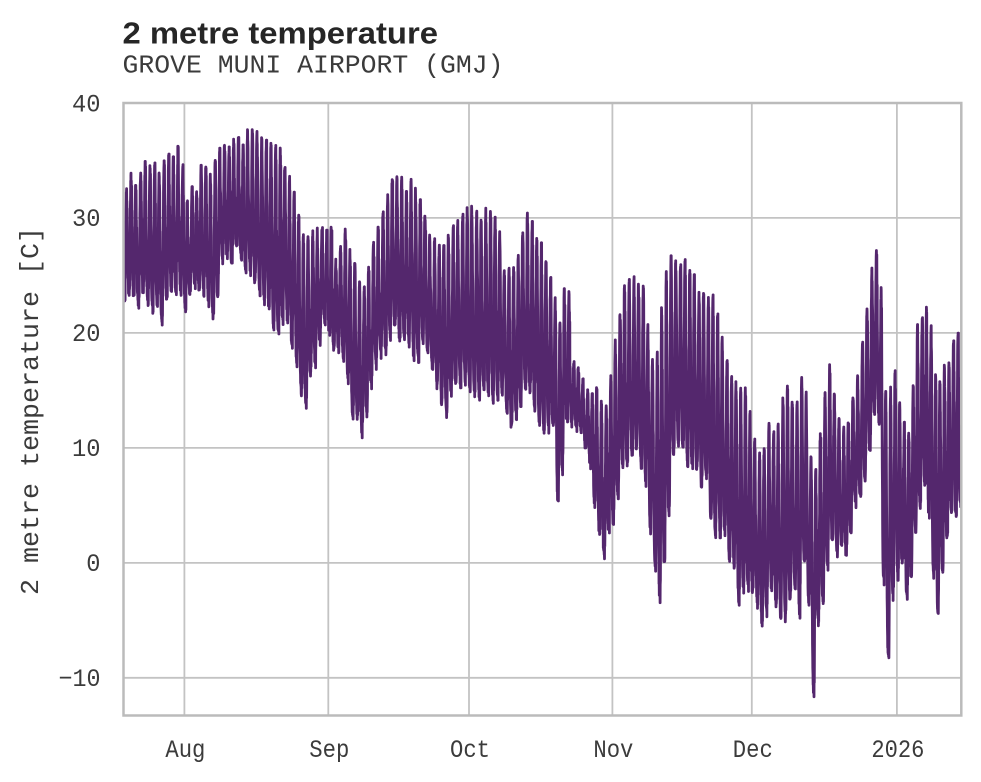 This screenshot has width=981, height=782. Describe the element at coordinates (313, 66) in the screenshot. I see `svg-text: GROVE MUNI AIRPORT (GMJ)` at that location.